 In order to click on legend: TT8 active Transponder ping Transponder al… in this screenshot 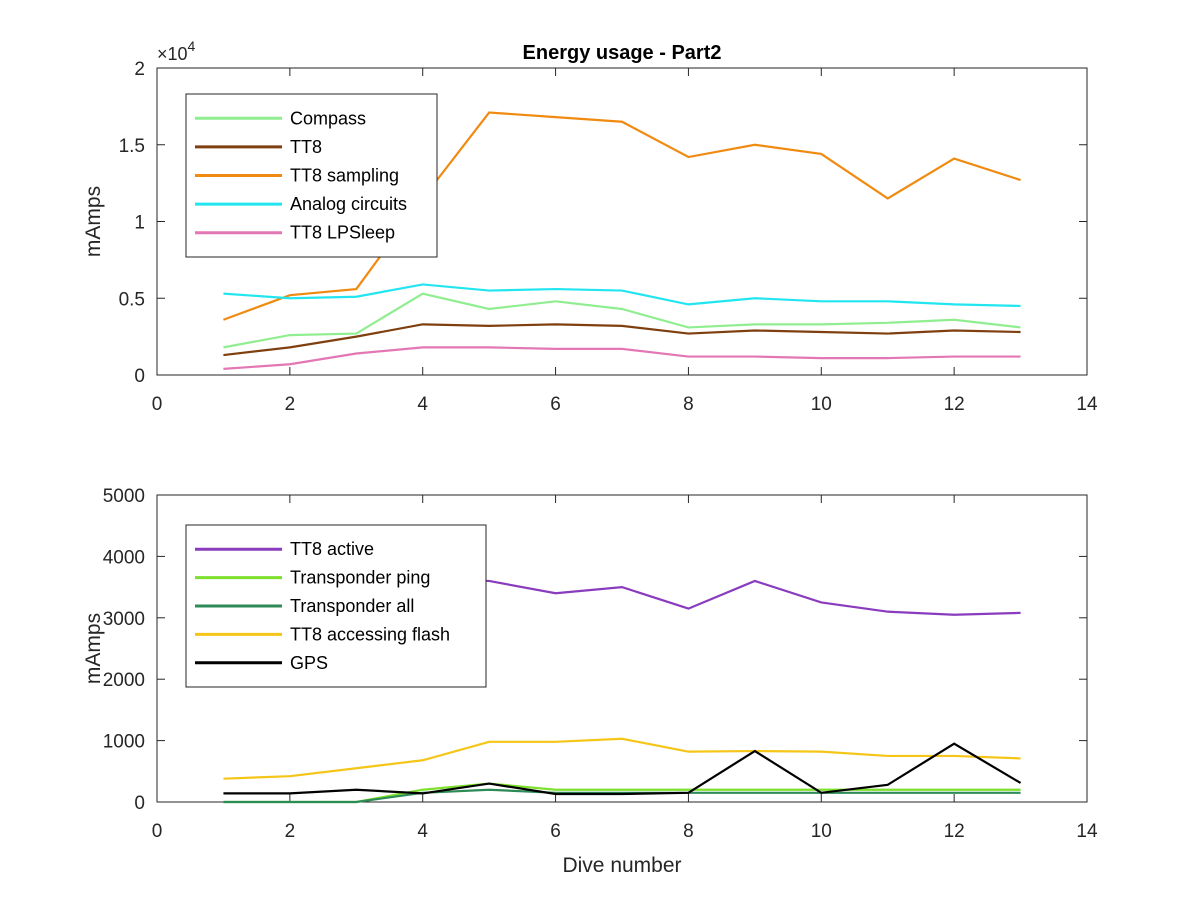, I will do `click(336, 606)`.